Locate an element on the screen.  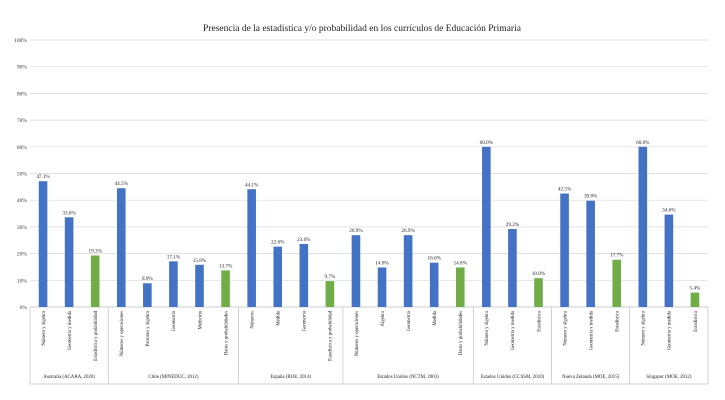
data-label: 60.0% is located at coordinates (487, 143).